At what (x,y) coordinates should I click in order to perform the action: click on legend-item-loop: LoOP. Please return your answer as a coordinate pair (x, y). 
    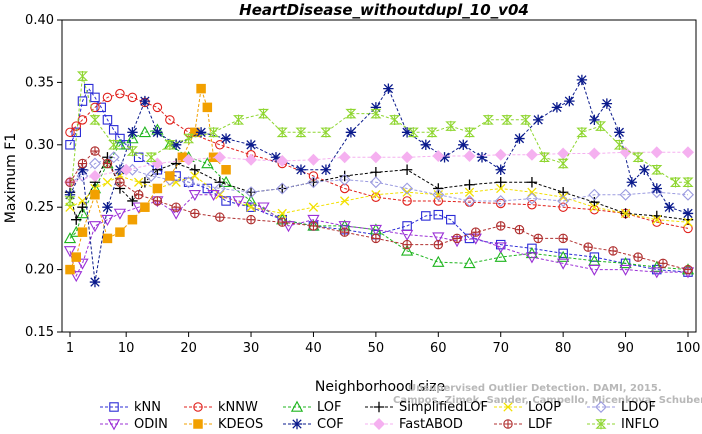
    Looking at the image, I should click on (527, 407).